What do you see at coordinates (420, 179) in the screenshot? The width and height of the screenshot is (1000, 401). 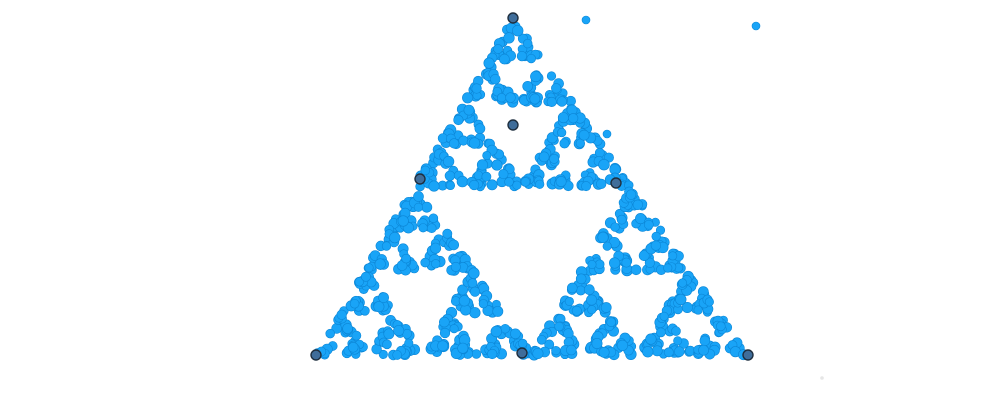 I see `left-midpoint` at bounding box center [420, 179].